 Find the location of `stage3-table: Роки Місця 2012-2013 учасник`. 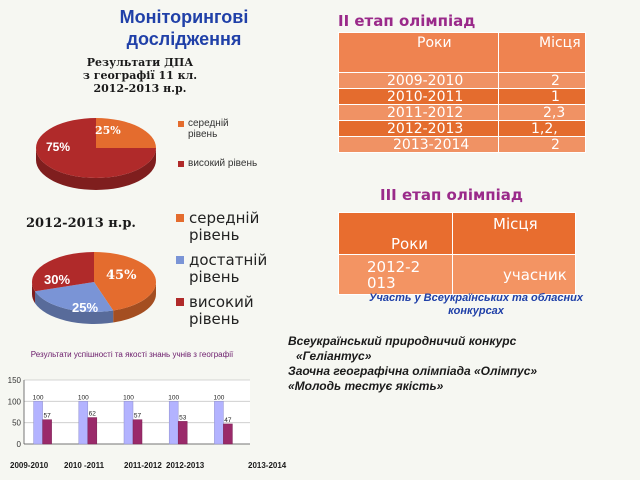

stage3-table: Роки Місця 2012-2013 учасник is located at coordinates (457, 253).